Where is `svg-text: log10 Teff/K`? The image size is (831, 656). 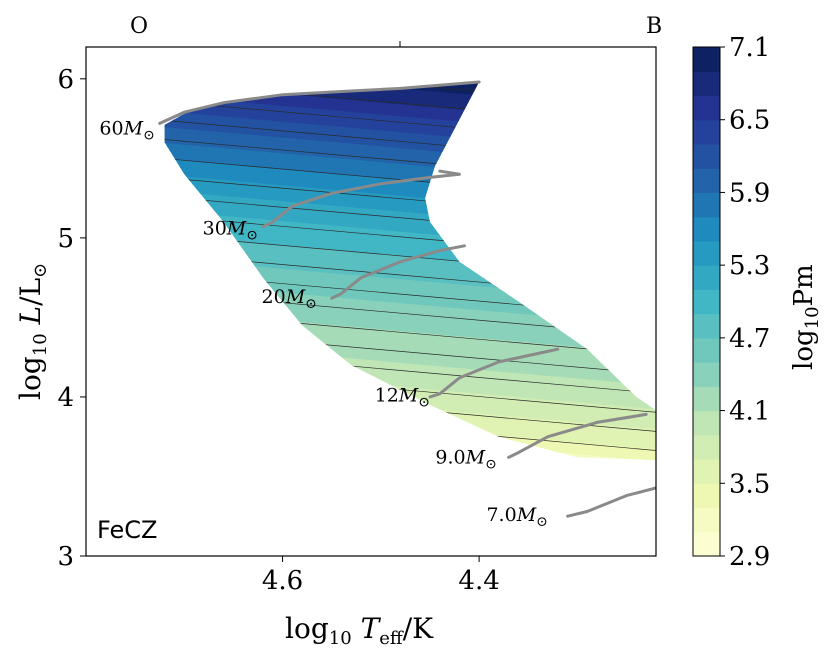 svg-text: log10 Teff/K is located at coordinates (359, 630).